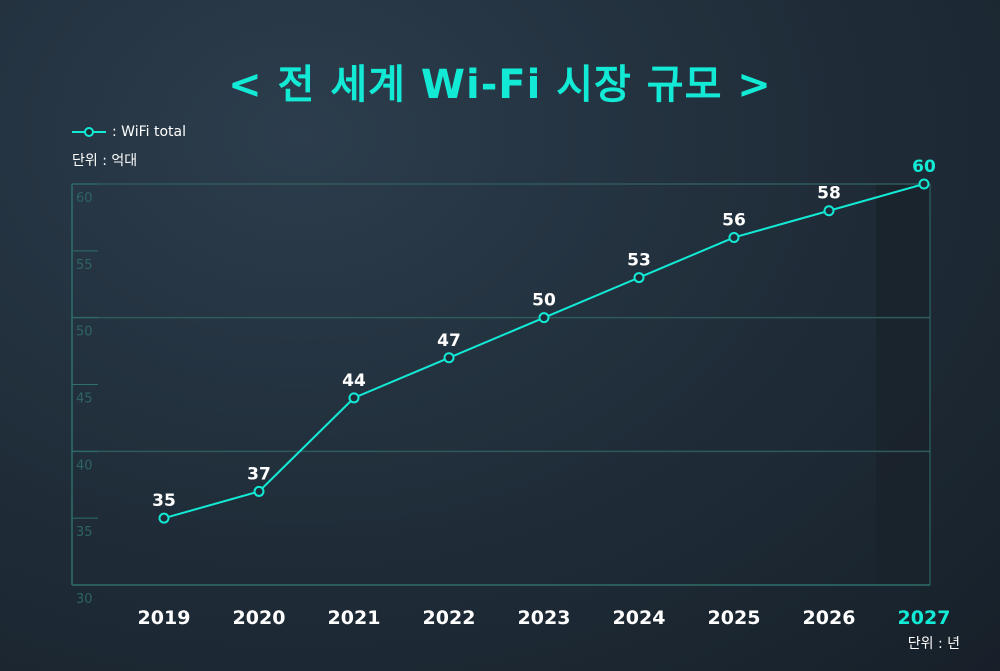 The height and width of the screenshot is (671, 1000). Describe the element at coordinates (149, 132) in the screenshot. I see `legend-label: : WiFi total` at that location.